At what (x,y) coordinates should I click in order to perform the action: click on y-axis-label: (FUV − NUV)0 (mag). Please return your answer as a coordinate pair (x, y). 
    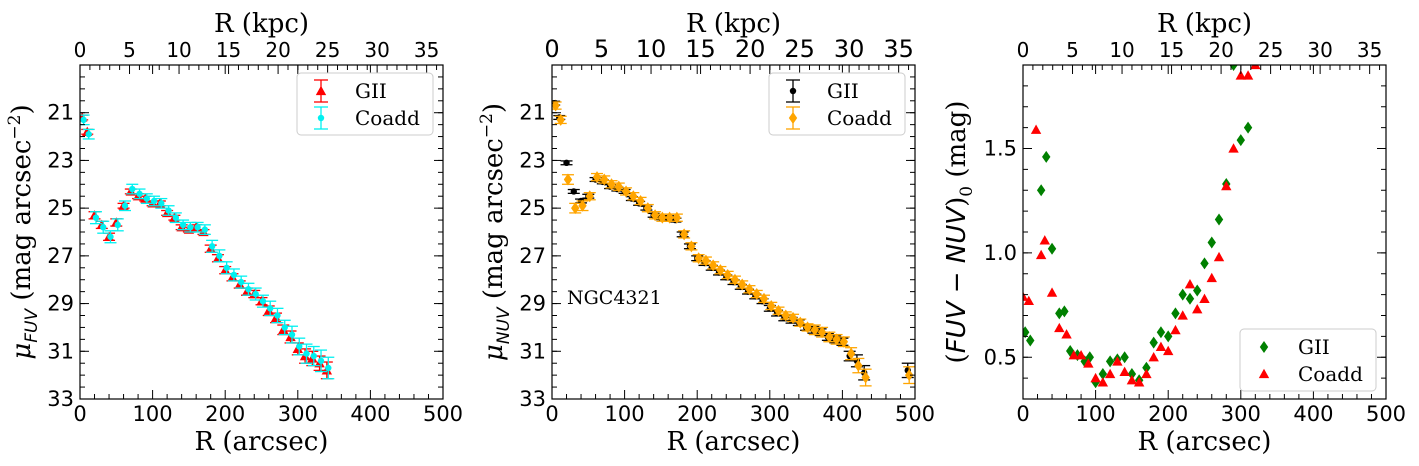
    Looking at the image, I should click on (959, 232).